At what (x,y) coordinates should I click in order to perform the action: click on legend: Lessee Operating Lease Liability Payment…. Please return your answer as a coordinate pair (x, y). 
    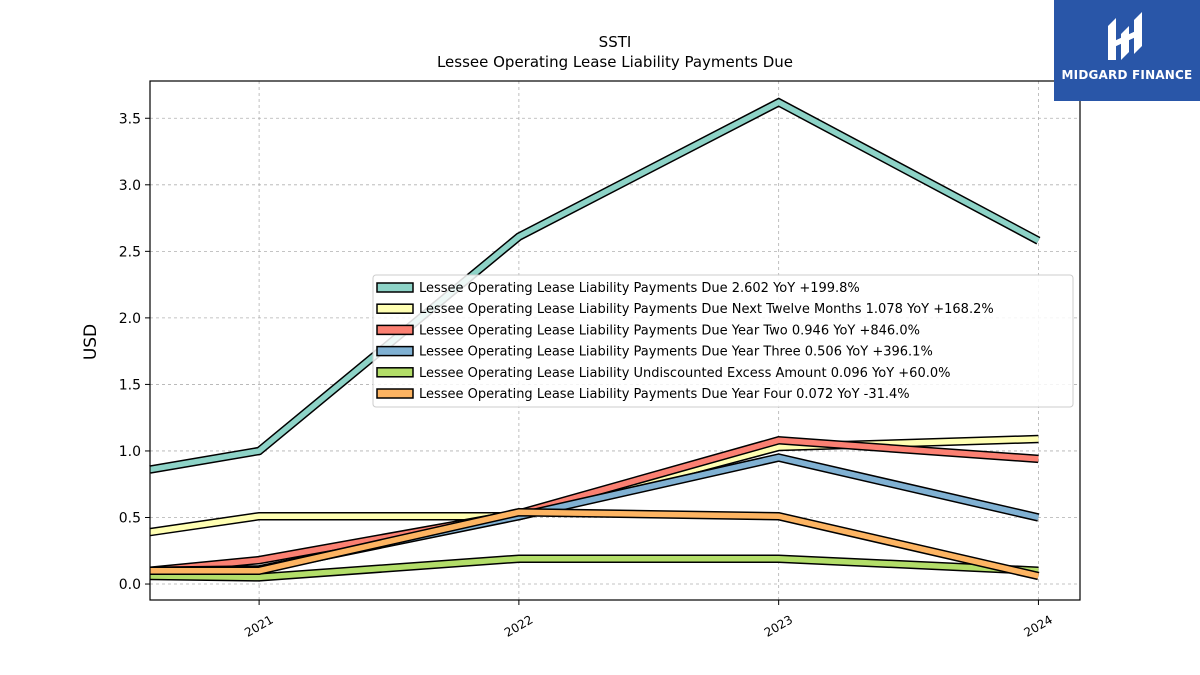
    Looking at the image, I should click on (723, 341).